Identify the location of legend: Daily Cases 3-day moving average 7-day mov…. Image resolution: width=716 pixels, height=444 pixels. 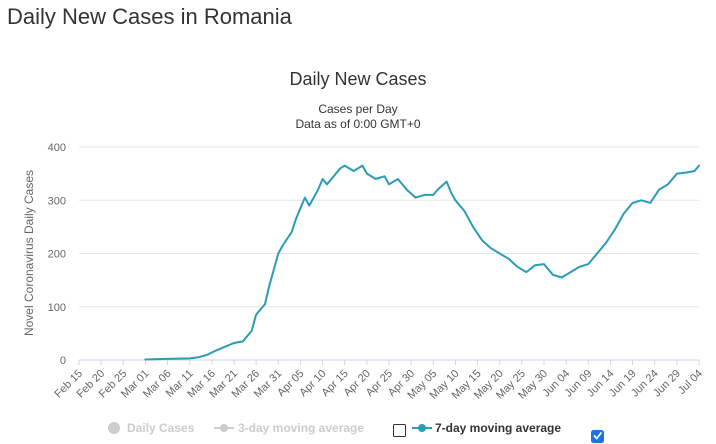
(356, 432).